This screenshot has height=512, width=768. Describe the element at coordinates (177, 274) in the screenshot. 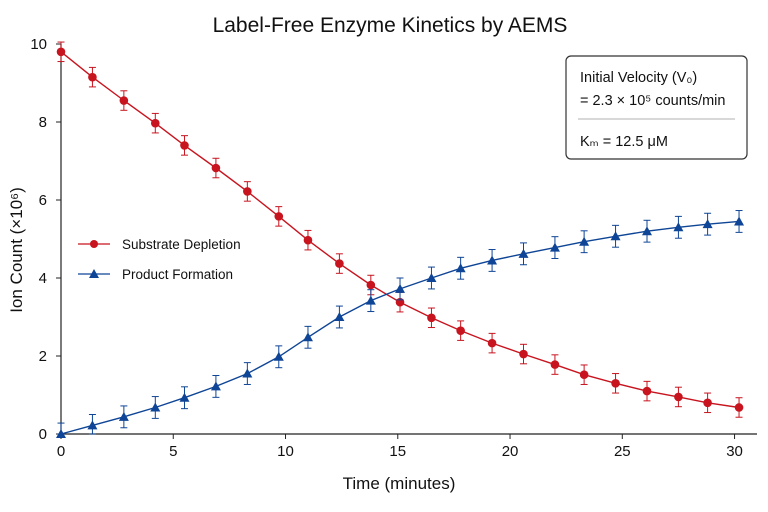

I see `legend-product-label: Product Formation` at that location.